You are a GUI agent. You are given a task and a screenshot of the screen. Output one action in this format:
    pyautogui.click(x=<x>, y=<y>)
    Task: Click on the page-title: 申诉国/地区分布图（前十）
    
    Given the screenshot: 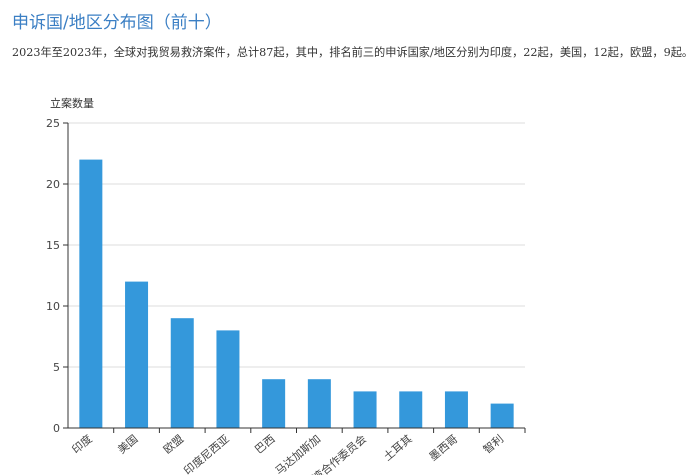 What is the action you would take?
    pyautogui.click(x=117, y=23)
    